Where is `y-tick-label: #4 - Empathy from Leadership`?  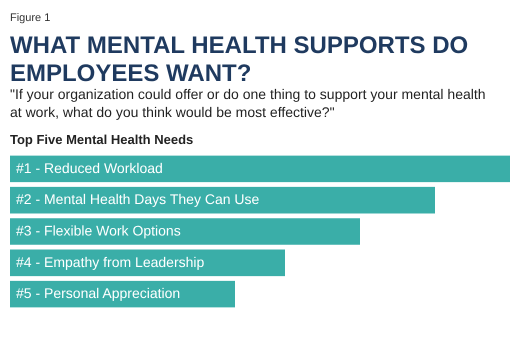 y-tick-label: #4 - Empathy from Leadership is located at coordinates (110, 262).